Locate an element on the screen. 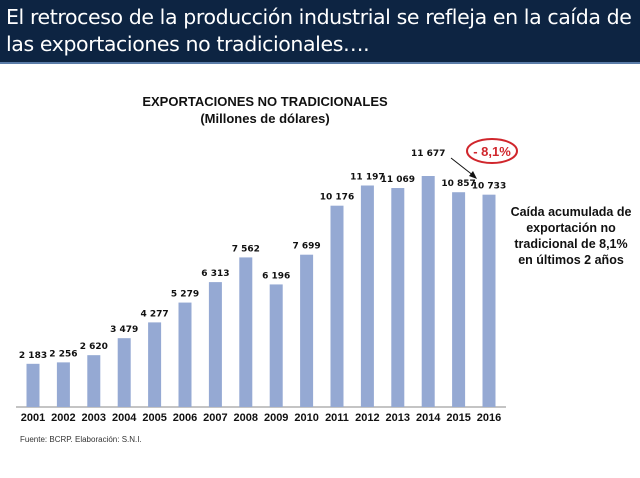 The image size is (640, 478). x-tick-2007: 2007 is located at coordinates (215, 418).